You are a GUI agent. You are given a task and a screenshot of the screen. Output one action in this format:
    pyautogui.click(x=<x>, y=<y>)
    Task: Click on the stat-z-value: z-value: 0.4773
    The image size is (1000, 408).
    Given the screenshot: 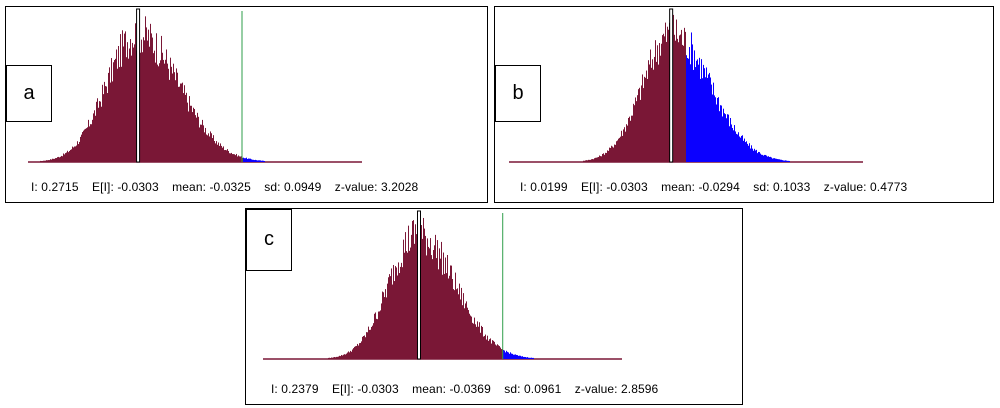 What is the action you would take?
    pyautogui.click(x=865, y=187)
    